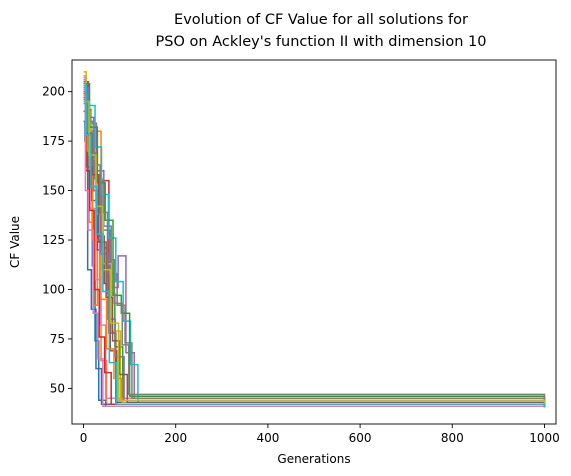 The image size is (571, 476). Describe the element at coordinates (57, 388) in the screenshot. I see `y-tick-label: 50` at that location.